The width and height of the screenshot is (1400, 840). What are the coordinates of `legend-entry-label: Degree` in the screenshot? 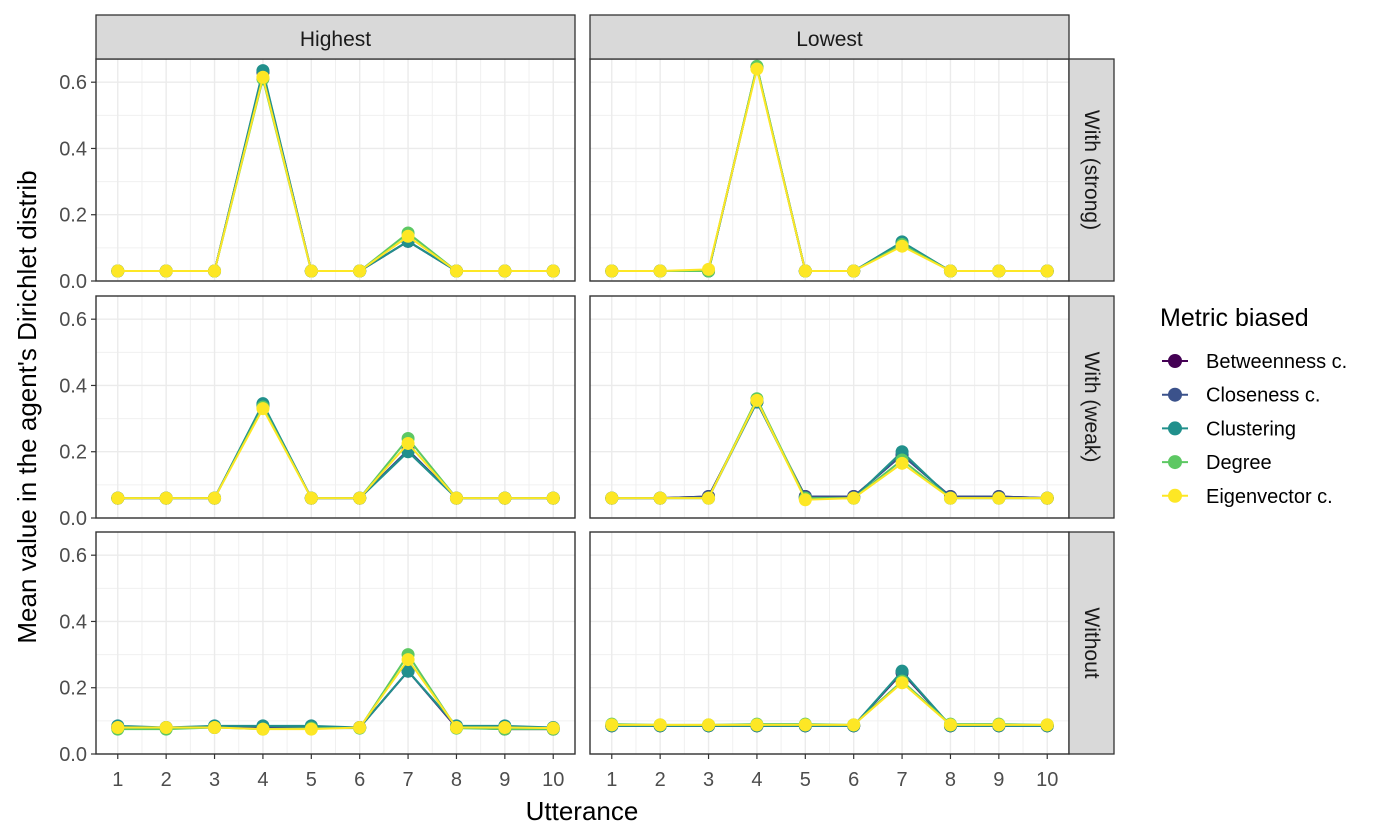 It's located at (1239, 463).